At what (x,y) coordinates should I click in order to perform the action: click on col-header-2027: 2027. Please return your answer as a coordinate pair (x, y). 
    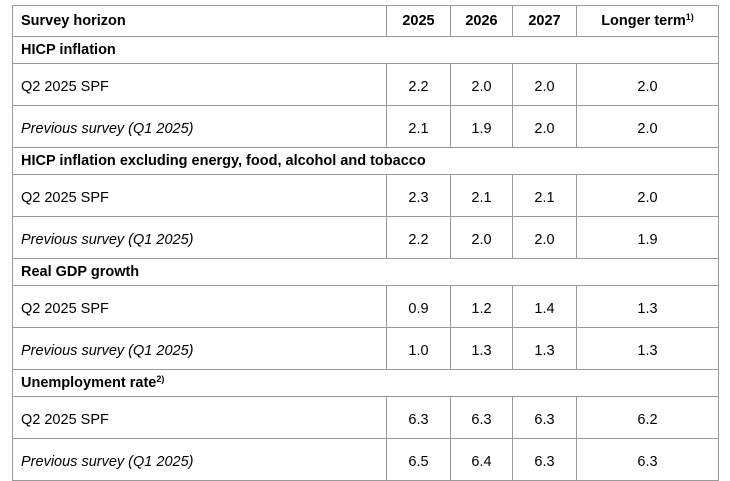
    Looking at the image, I should click on (544, 21).